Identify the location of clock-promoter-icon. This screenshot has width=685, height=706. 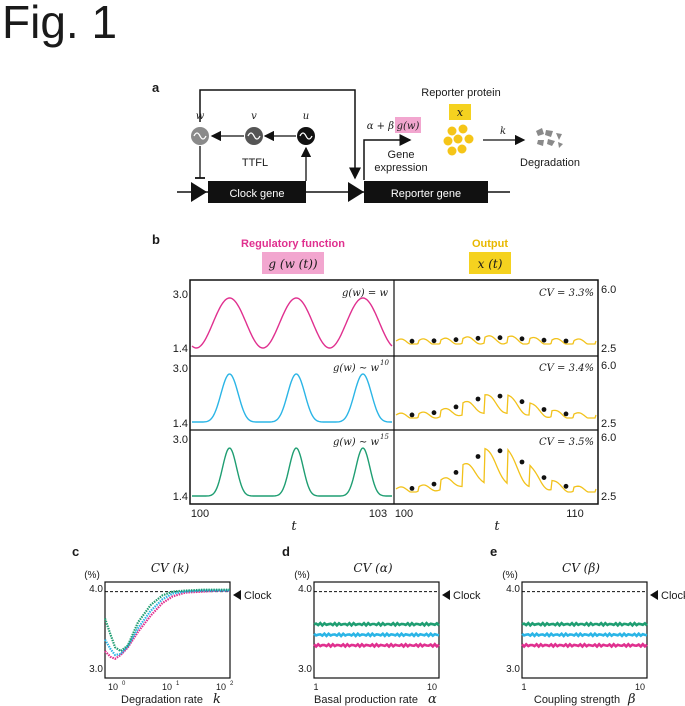
(199, 192).